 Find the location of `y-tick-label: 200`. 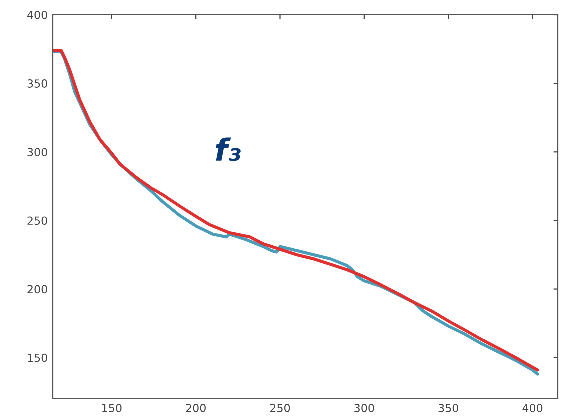

y-tick-label: 200 is located at coordinates (38, 289).